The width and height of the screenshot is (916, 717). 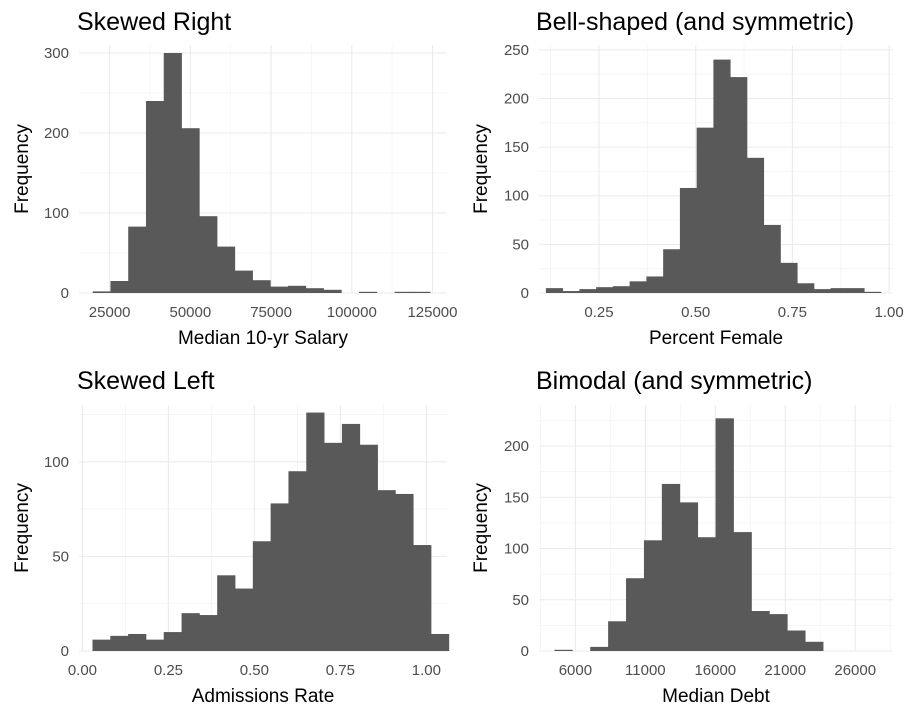 I want to click on y-tick-label: 300, so click(x=56, y=53).